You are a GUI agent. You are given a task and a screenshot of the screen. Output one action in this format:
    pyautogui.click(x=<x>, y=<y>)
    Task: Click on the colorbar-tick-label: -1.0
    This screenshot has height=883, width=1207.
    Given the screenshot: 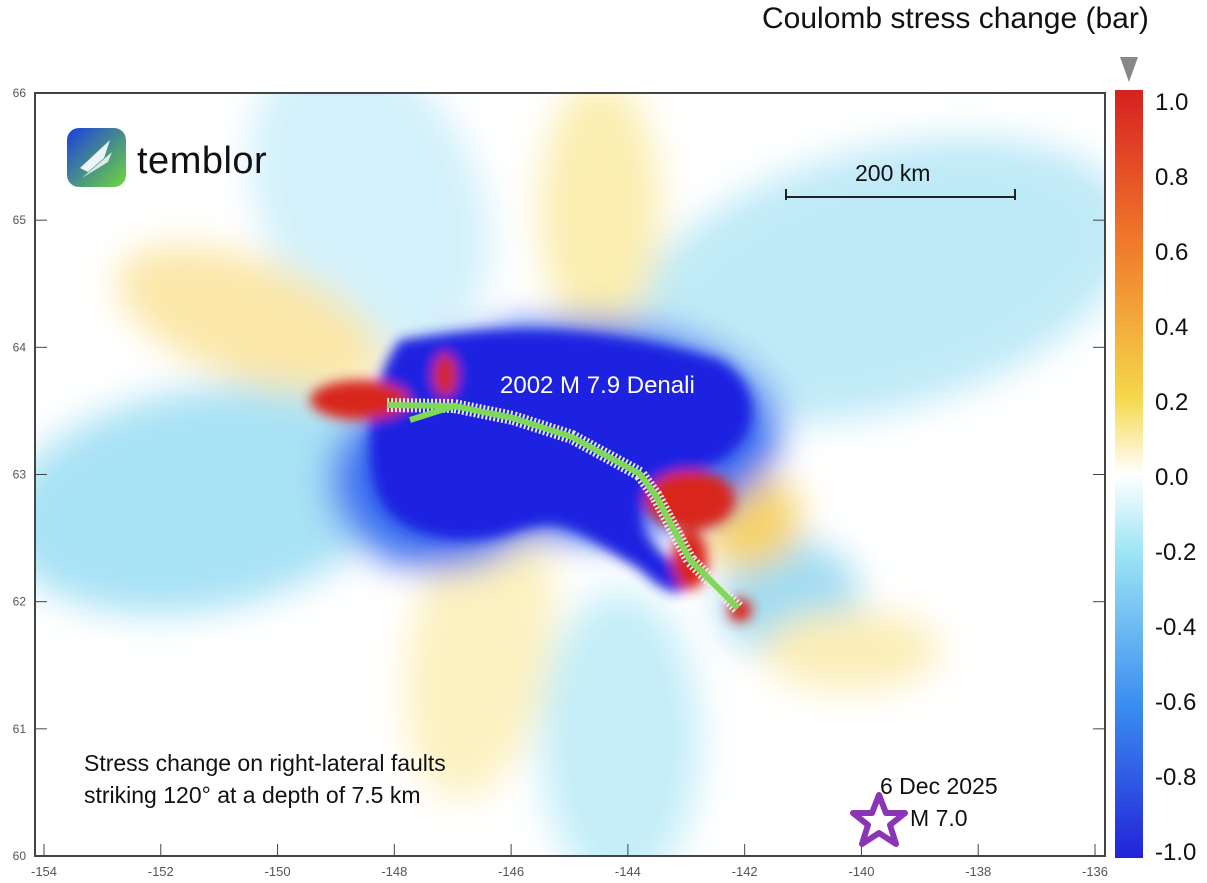 What is the action you would take?
    pyautogui.click(x=1176, y=852)
    